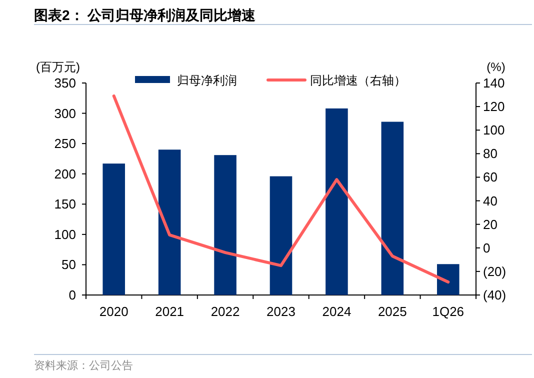 This screenshot has width=534, height=378. Describe the element at coordinates (207, 81) in the screenshot. I see `legend-label: 归母净利润` at that location.